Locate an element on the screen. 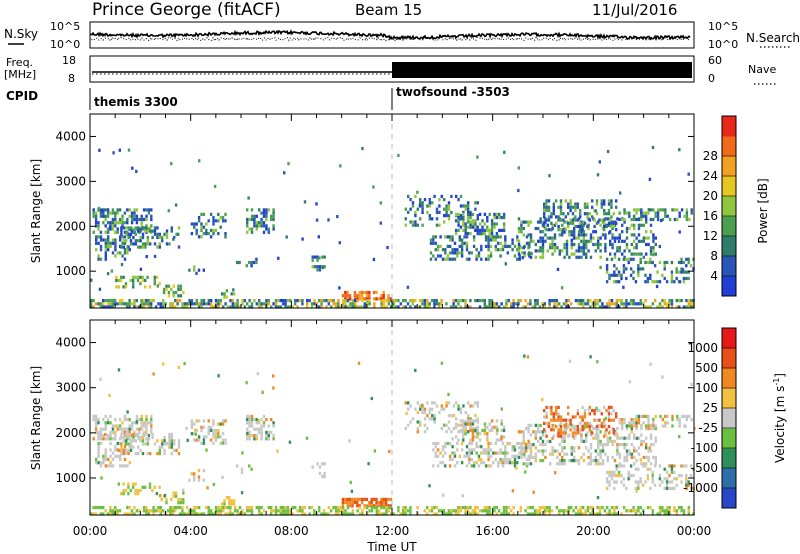 The height and width of the screenshot is (554, 800). nave-tick-top: 60 is located at coordinates (715, 60).